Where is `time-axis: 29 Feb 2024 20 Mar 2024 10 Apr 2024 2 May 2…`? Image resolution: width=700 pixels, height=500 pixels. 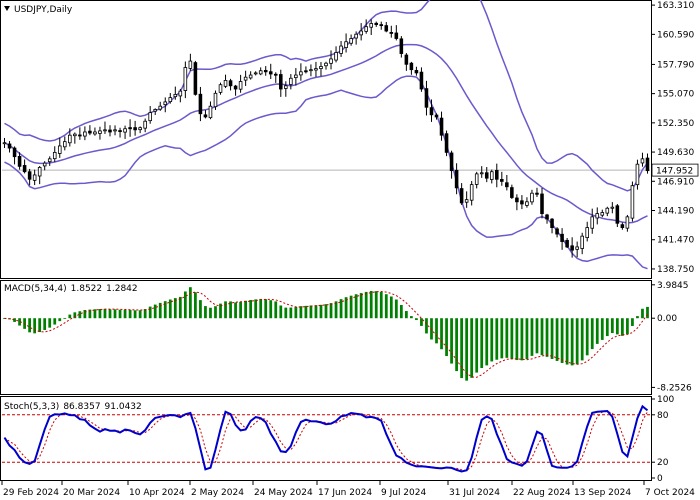
time-axis: 29 Feb 2024 20 Mar 2024 10 Apr 2024 2 May 2… is located at coordinates (348, 489).